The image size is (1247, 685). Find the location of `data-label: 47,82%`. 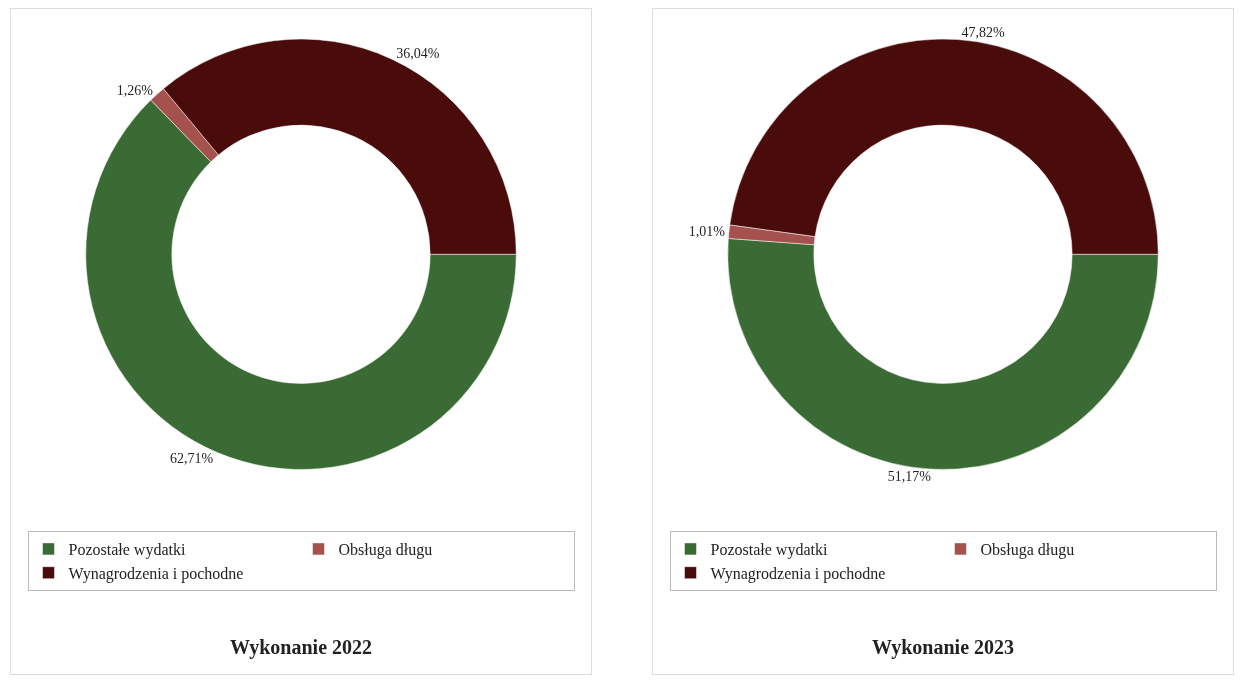

data-label: 47,82% is located at coordinates (983, 32).